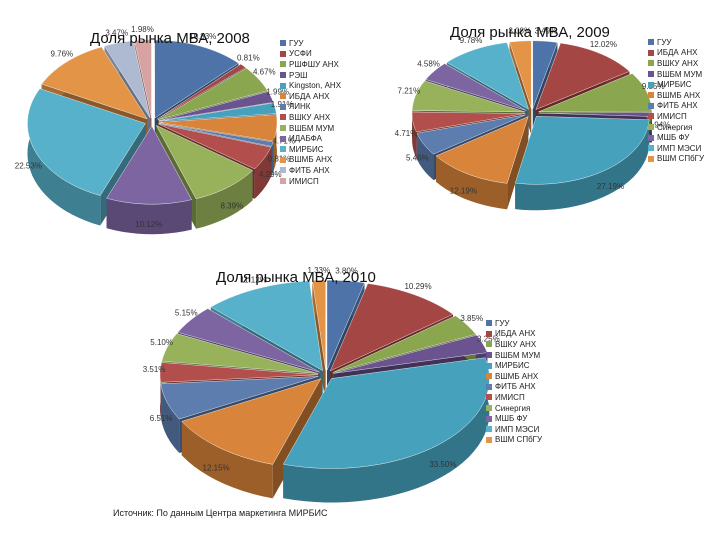  I want to click on chart-title-2010: Доля рынка МВА, 2010, so click(296, 277).